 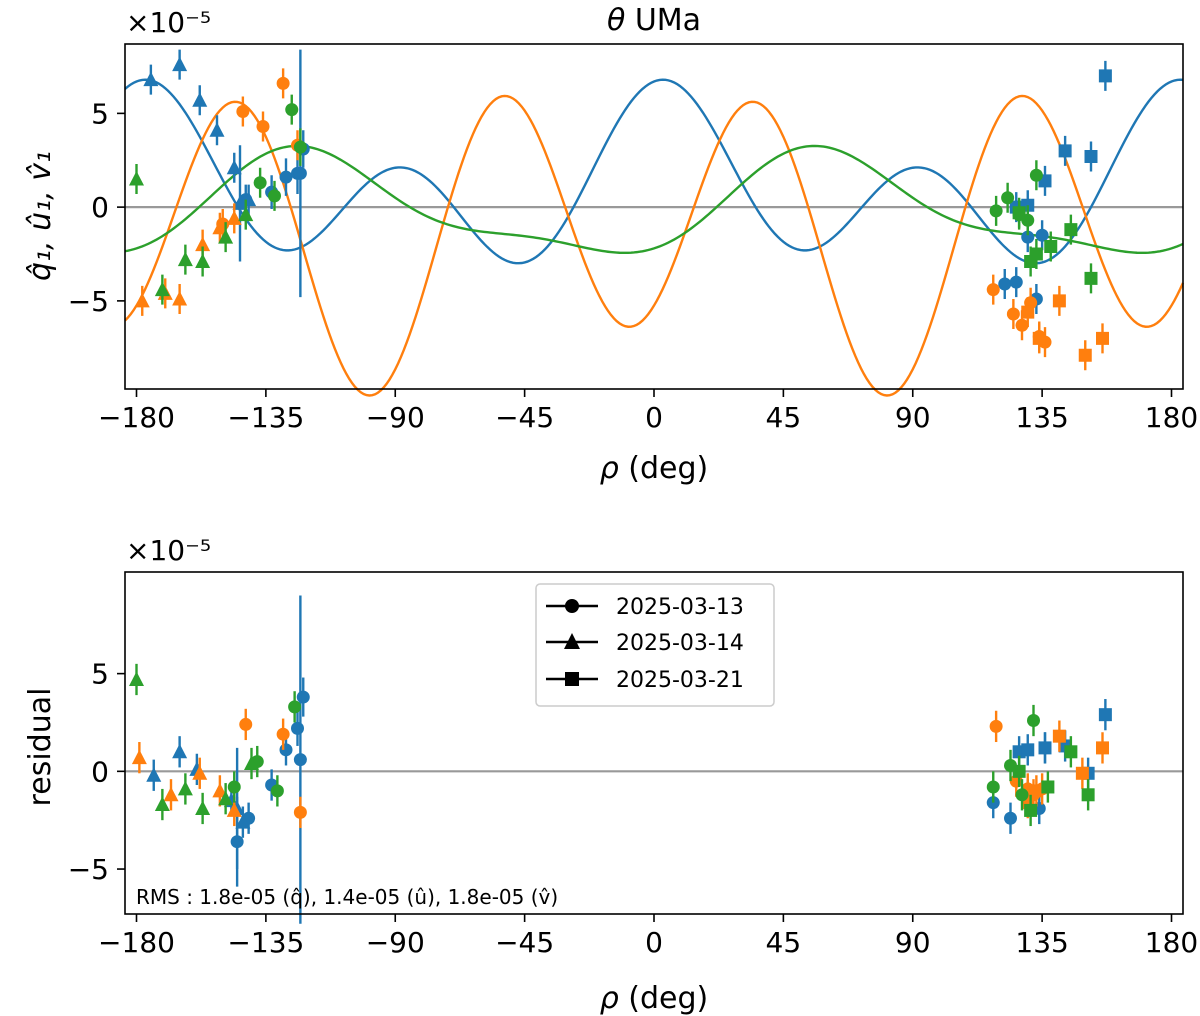 I want to click on top-ylabel: q̂₁, û₁, v̂₁, so click(x=40, y=216).